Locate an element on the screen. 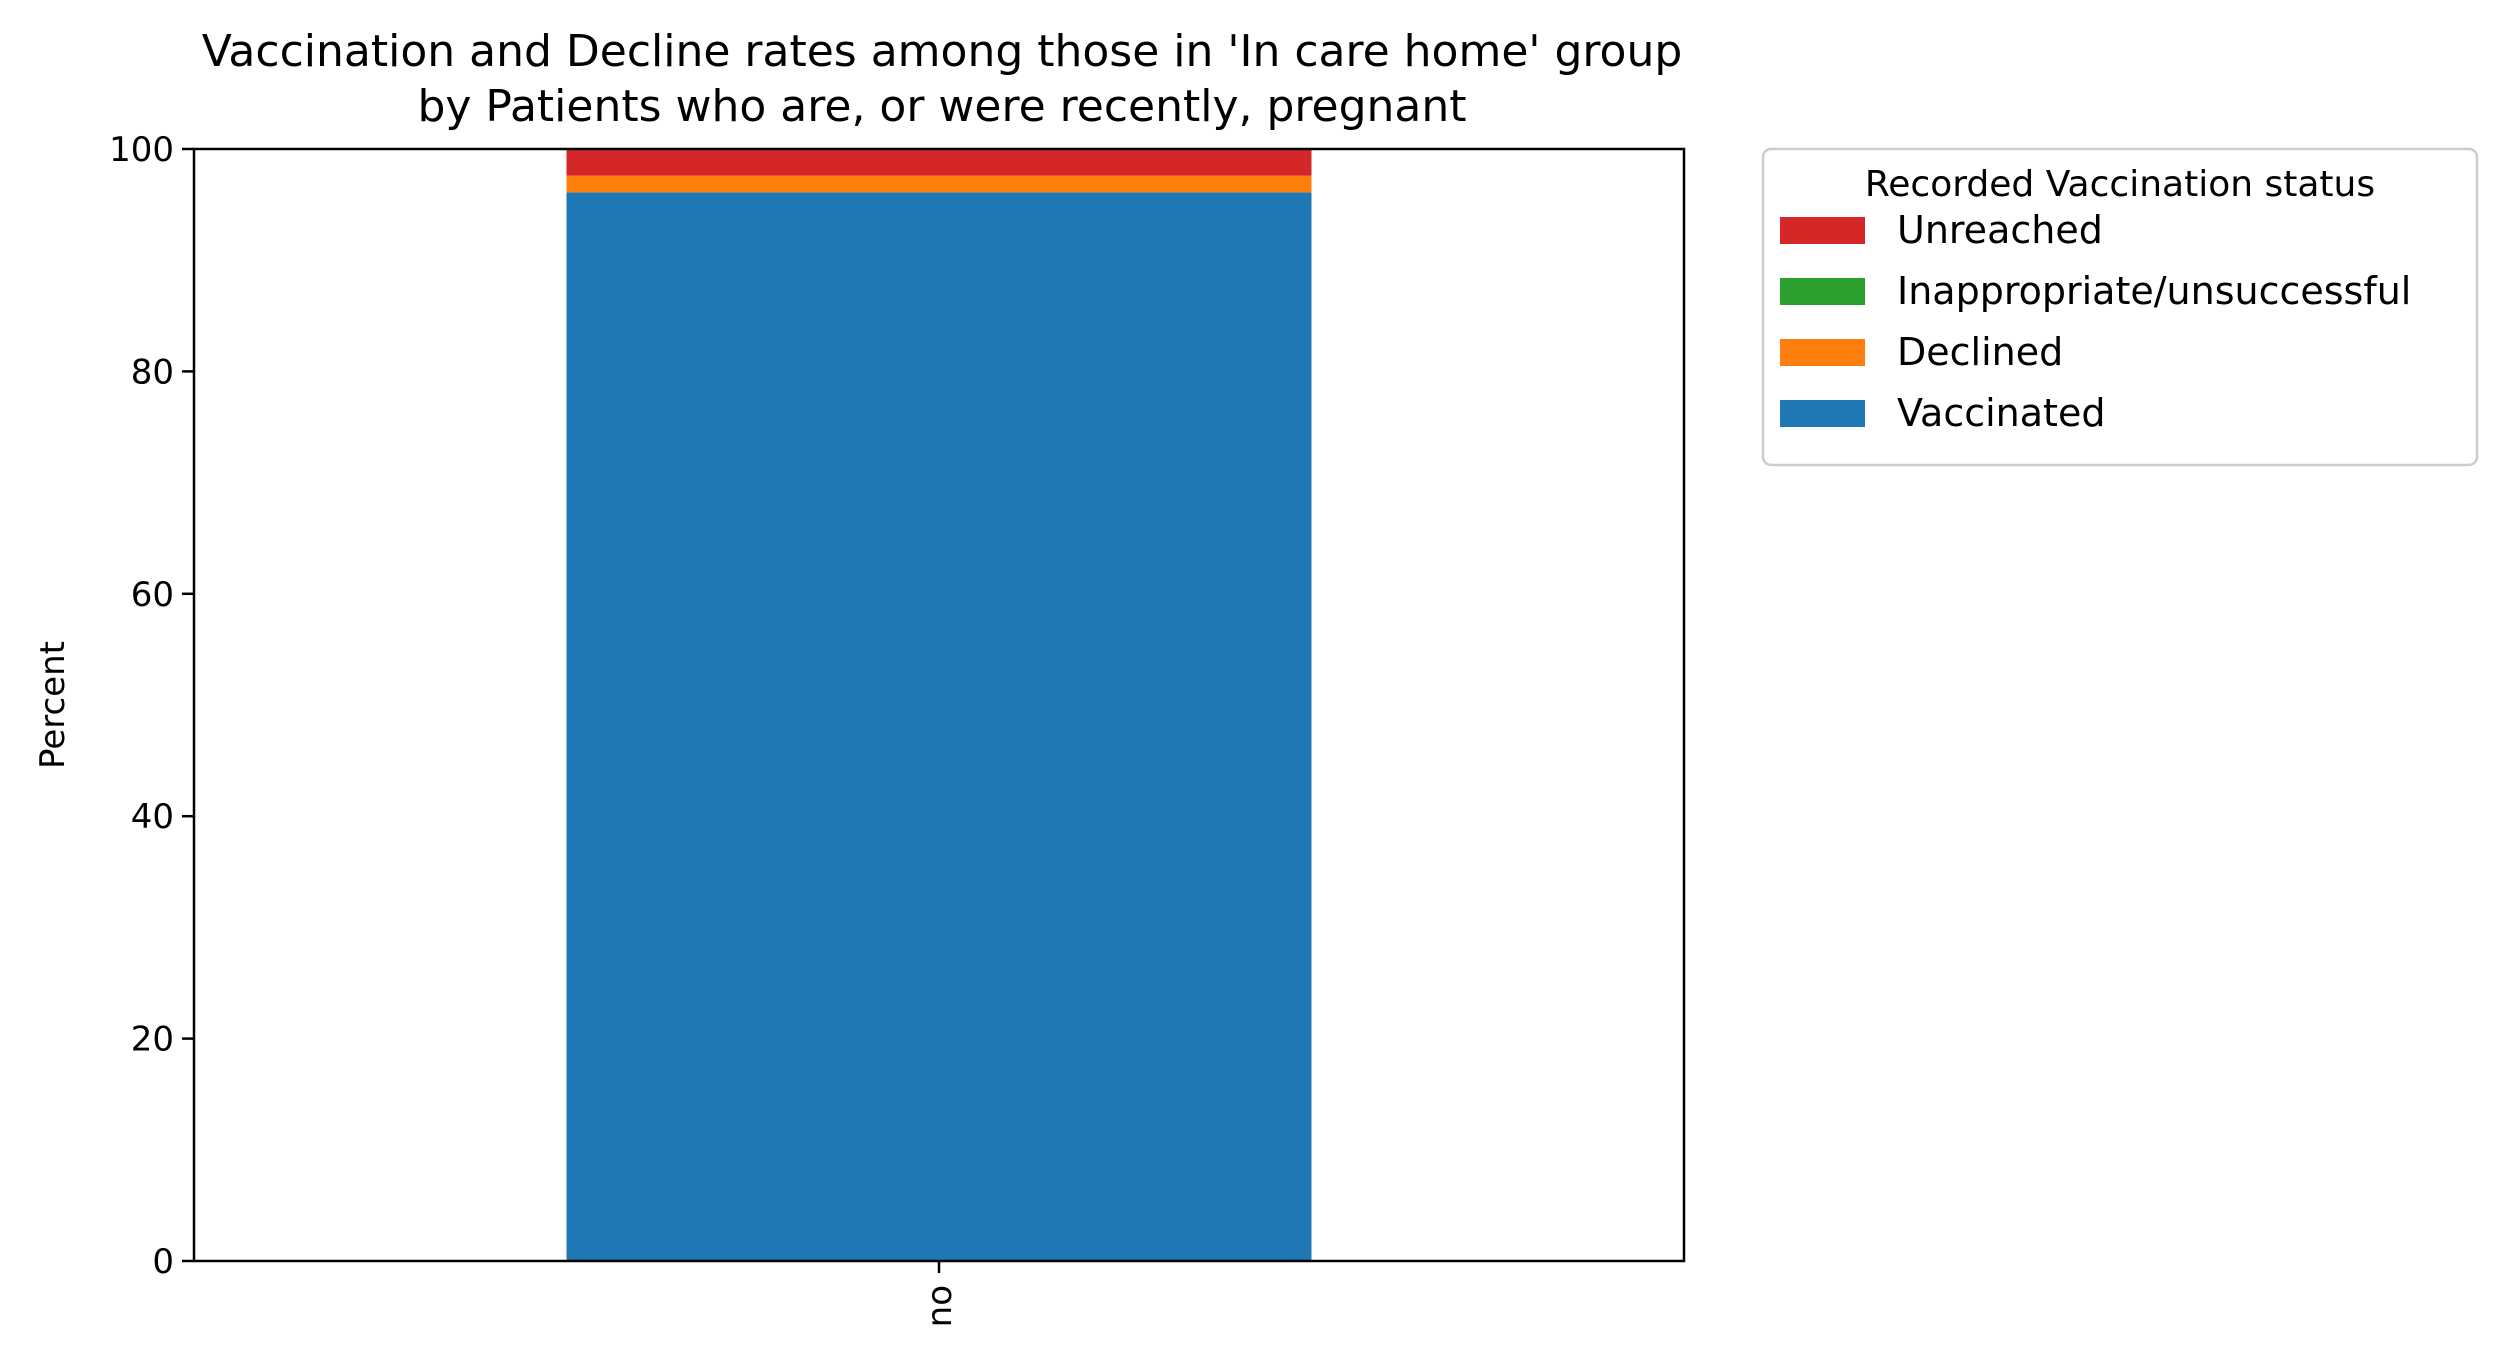 The image size is (2502, 1368). legend-frame is located at coordinates (2120, 307).